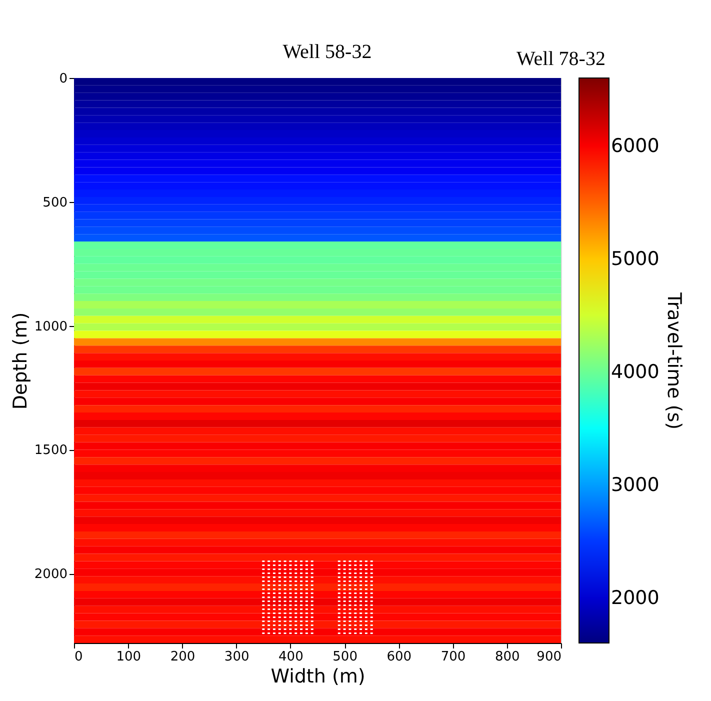 The width and height of the screenshot is (711, 701). I want to click on x-tick-label: 100, so click(129, 657).